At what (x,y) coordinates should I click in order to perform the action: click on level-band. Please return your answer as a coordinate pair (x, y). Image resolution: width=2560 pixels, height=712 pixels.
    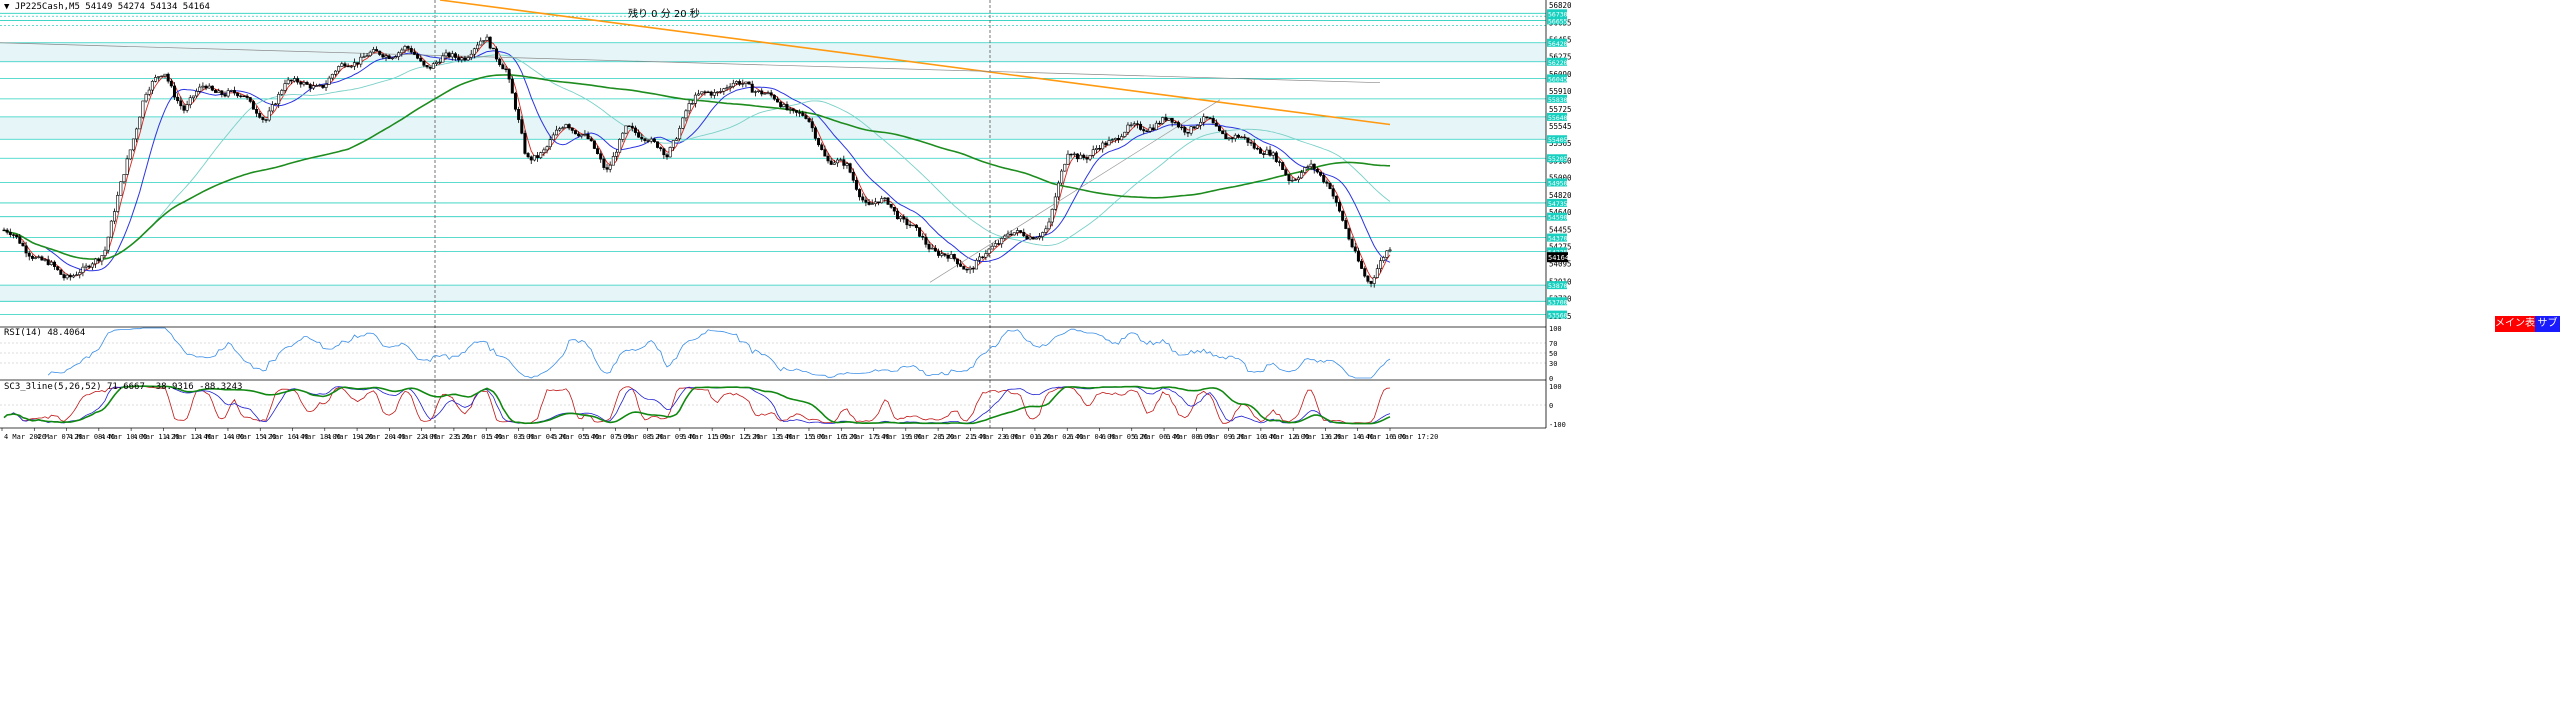
    Looking at the image, I should click on (773, 293).